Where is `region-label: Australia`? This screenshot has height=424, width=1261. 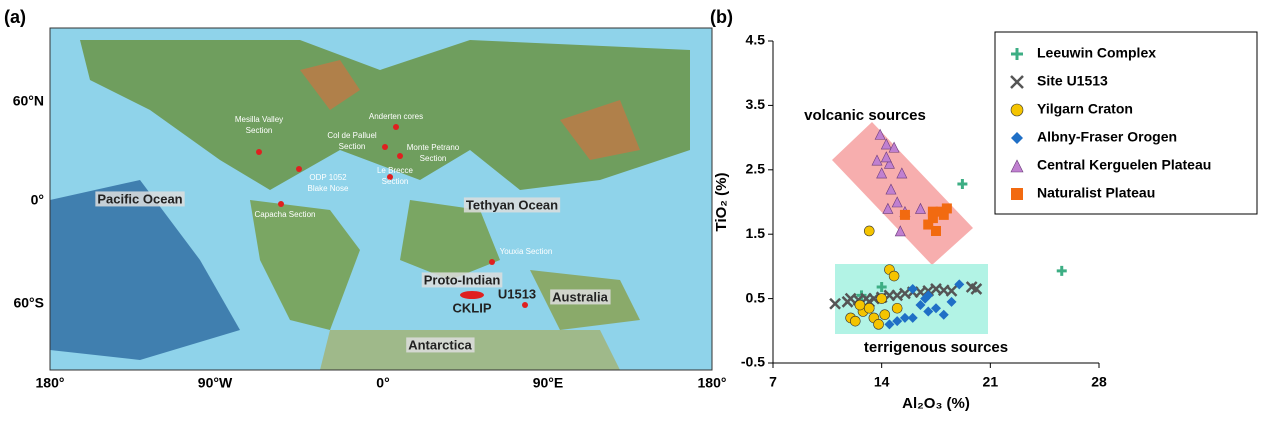 region-label: Australia is located at coordinates (580, 296).